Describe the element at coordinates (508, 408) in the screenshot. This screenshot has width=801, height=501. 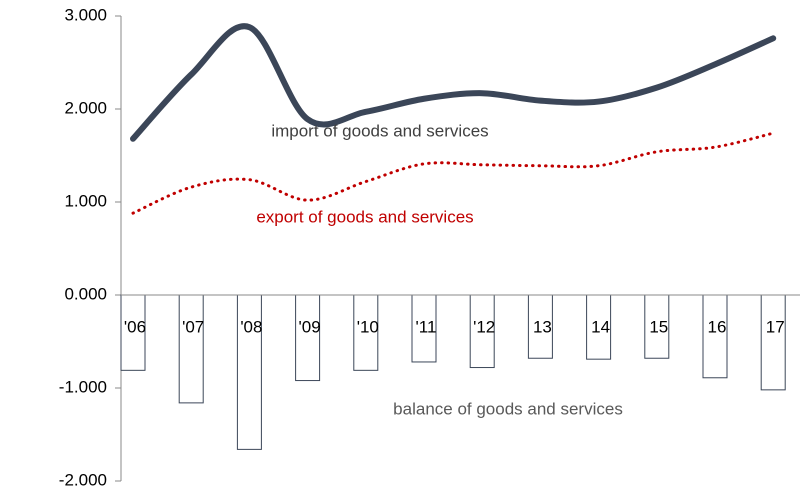
I see `series-label: balance of goods and services` at that location.